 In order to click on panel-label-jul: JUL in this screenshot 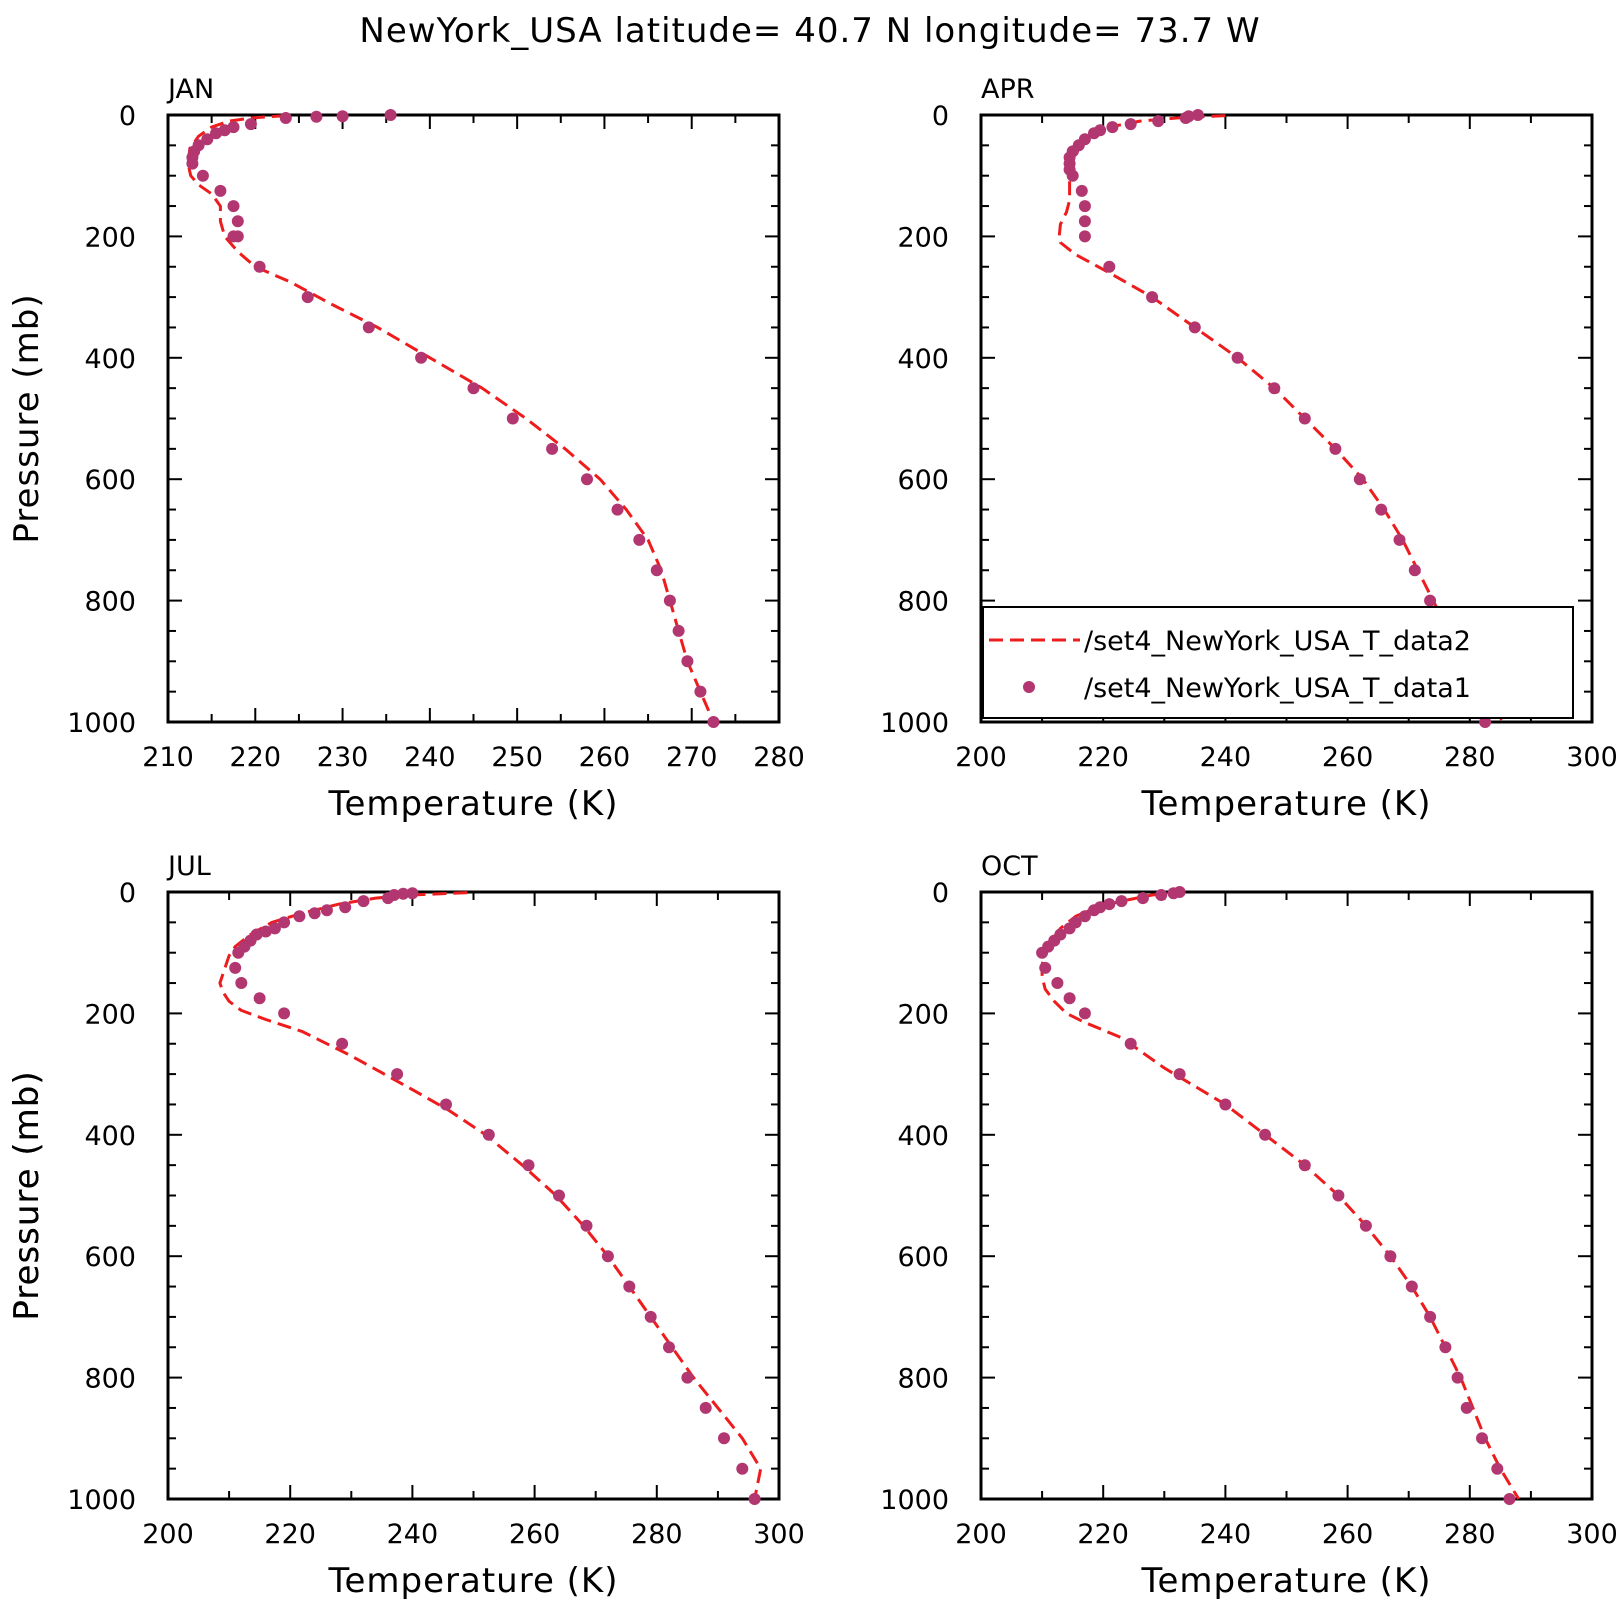, I will do `click(188, 866)`.